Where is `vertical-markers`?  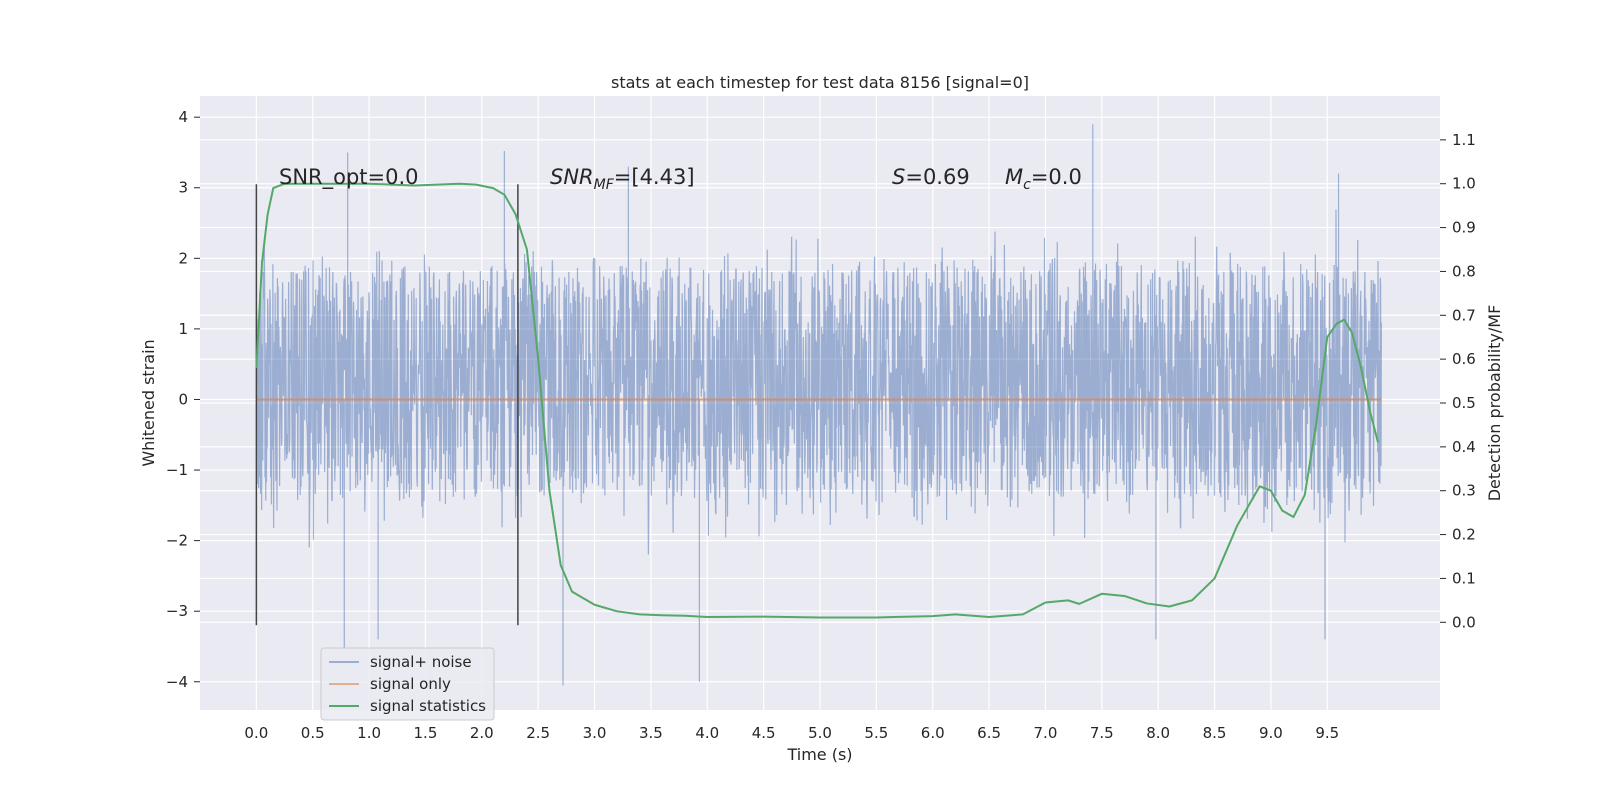 vertical-markers is located at coordinates (387, 405).